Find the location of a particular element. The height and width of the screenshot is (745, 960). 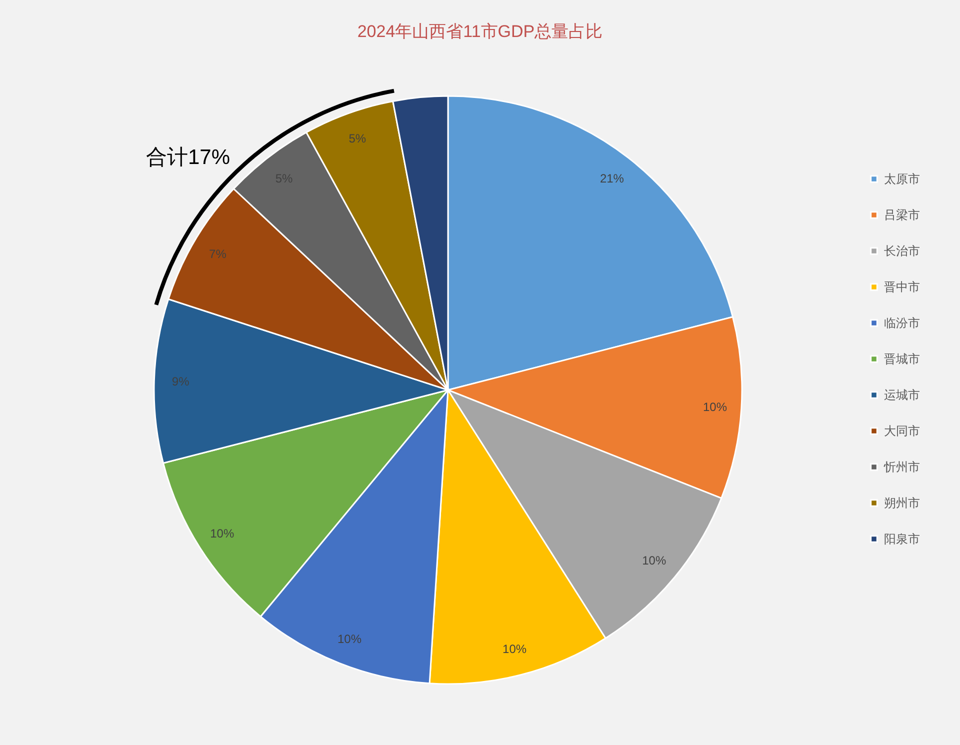

chart-title: 2024年山西省11市GDP总量占比 is located at coordinates (480, 31).